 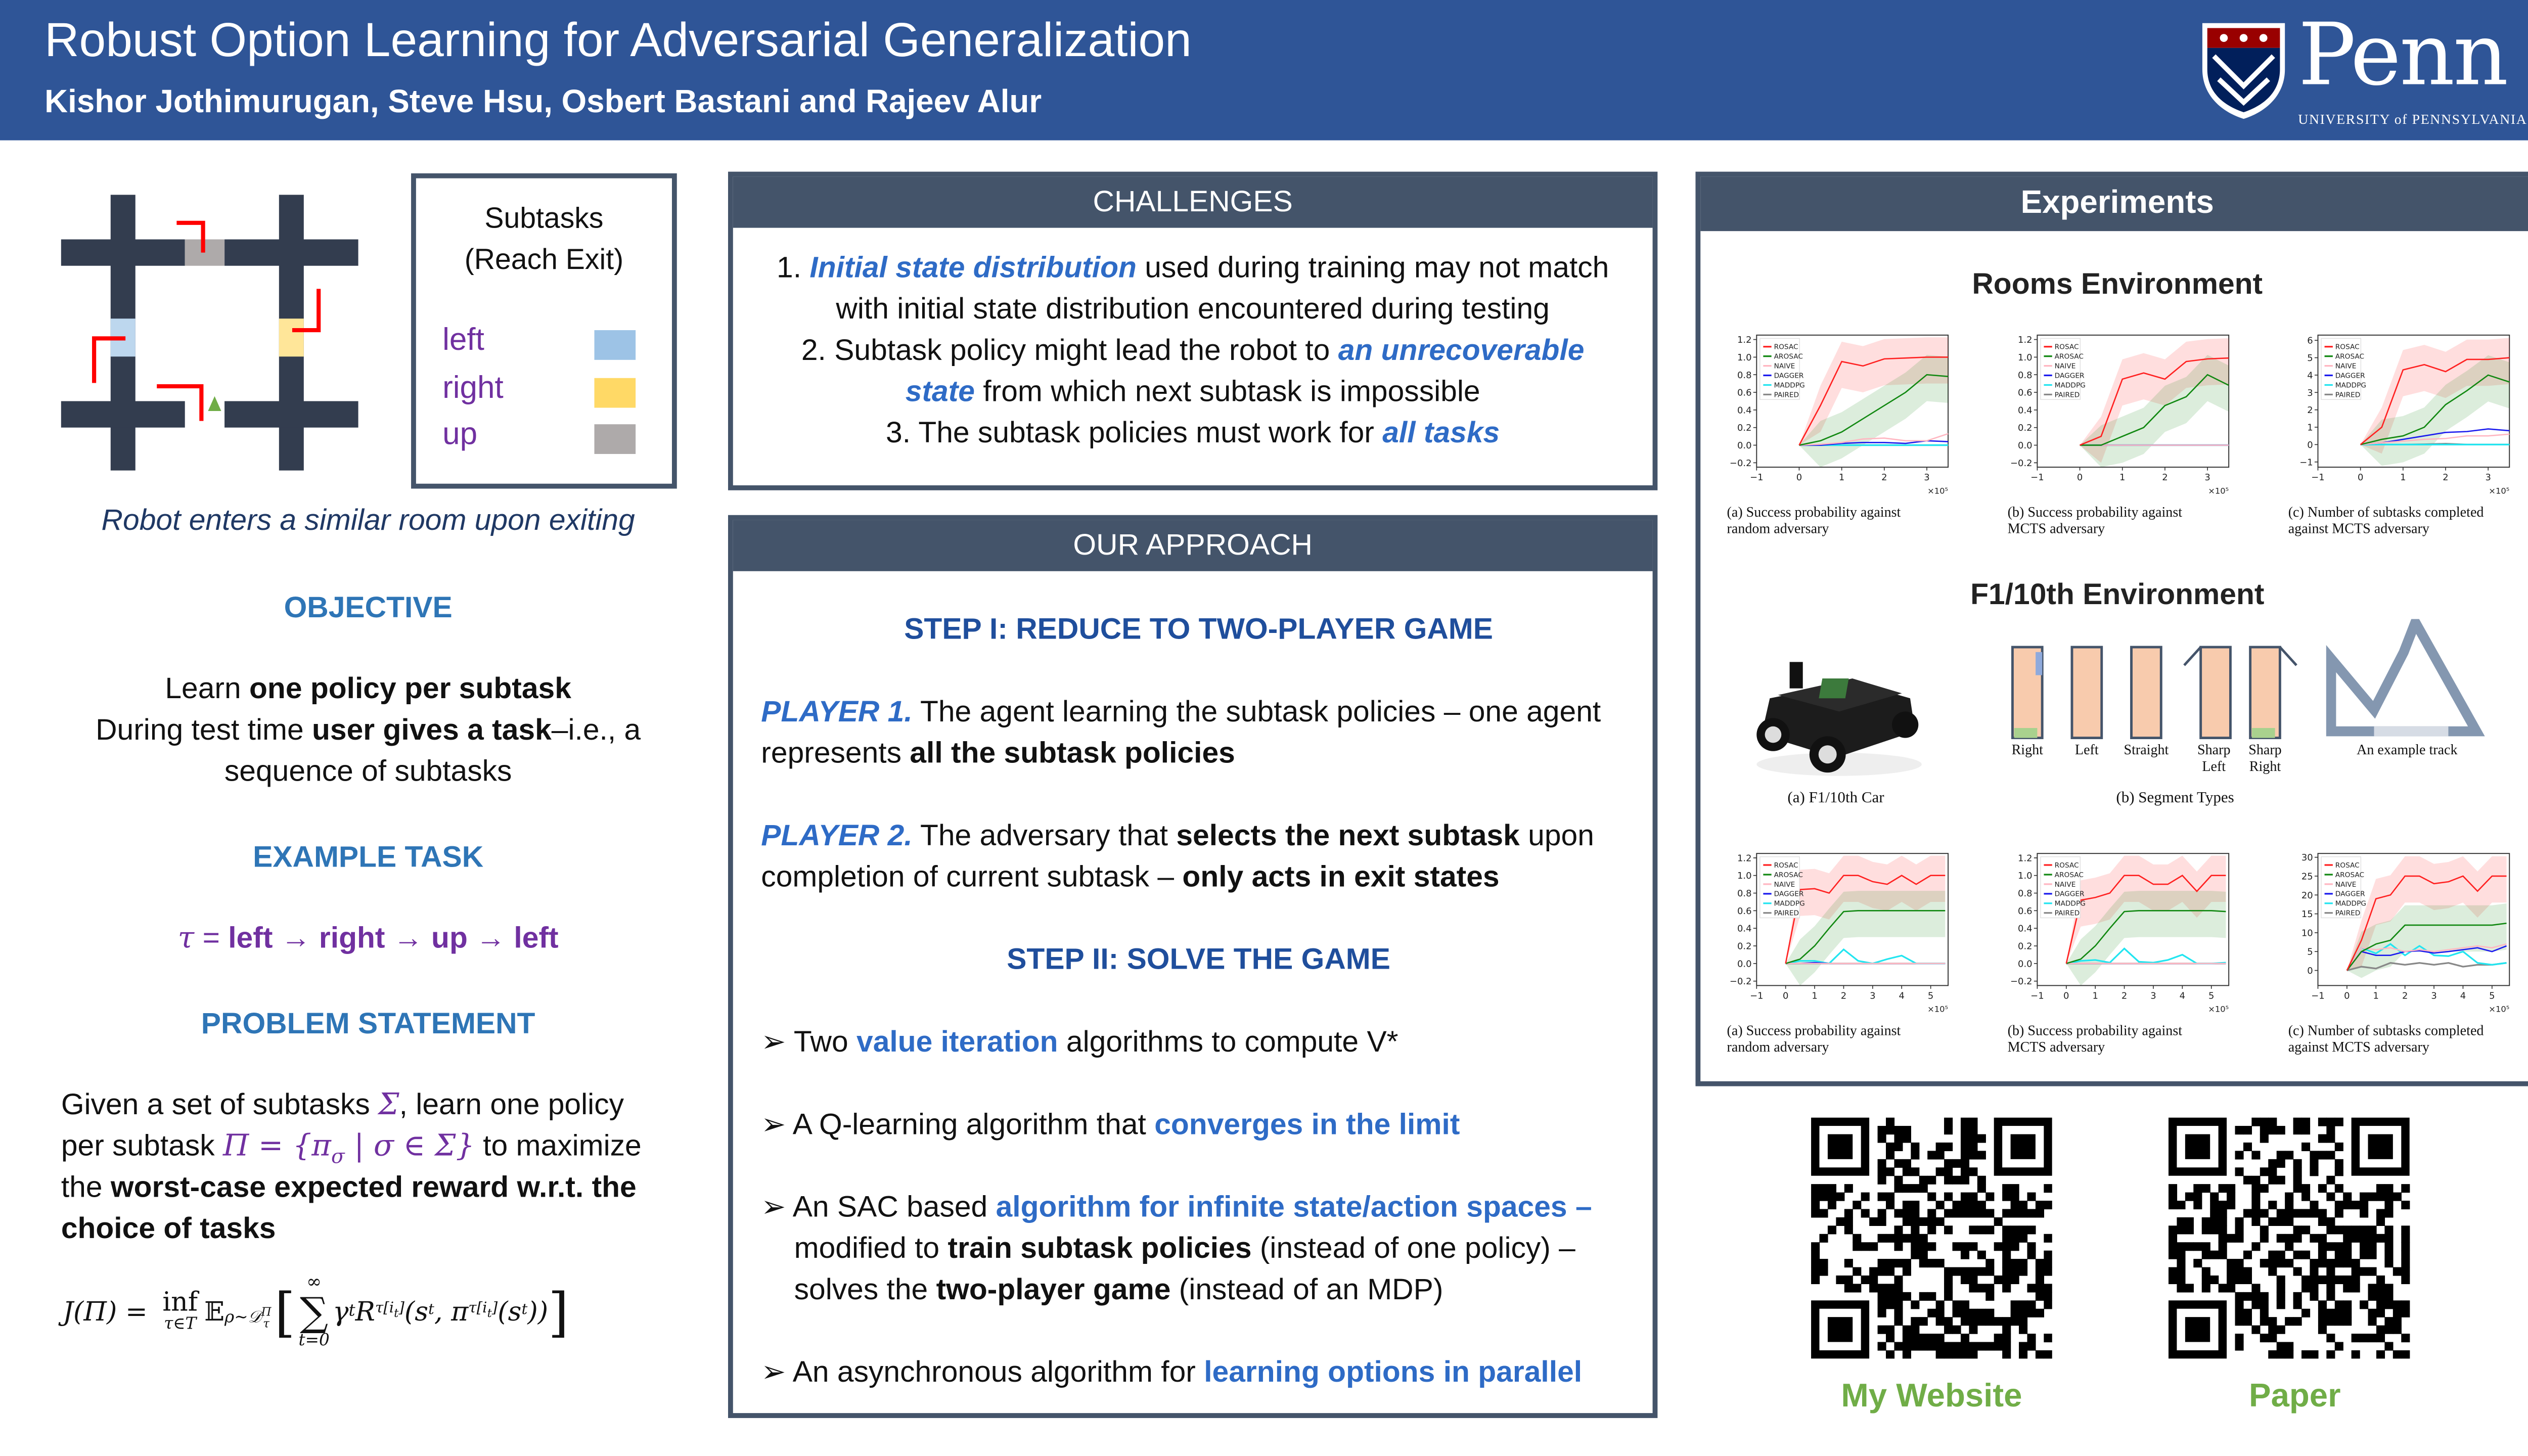 What do you see at coordinates (1741, 981) in the screenshot?
I see `y-tick-label: −0.2` at bounding box center [1741, 981].